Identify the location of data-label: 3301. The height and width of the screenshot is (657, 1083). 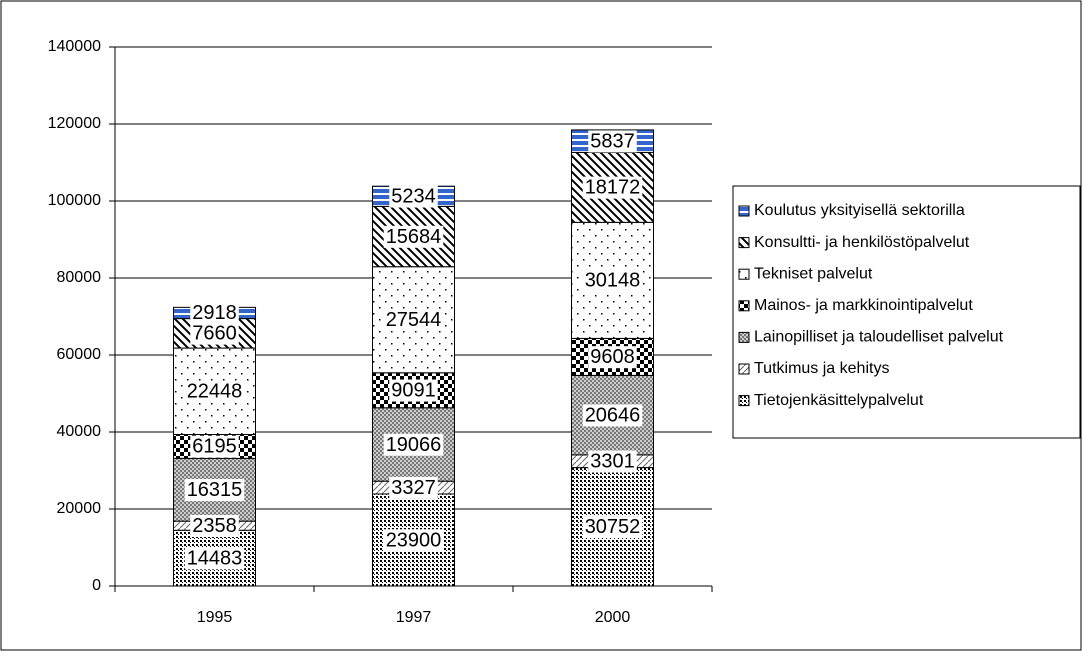
(612, 462).